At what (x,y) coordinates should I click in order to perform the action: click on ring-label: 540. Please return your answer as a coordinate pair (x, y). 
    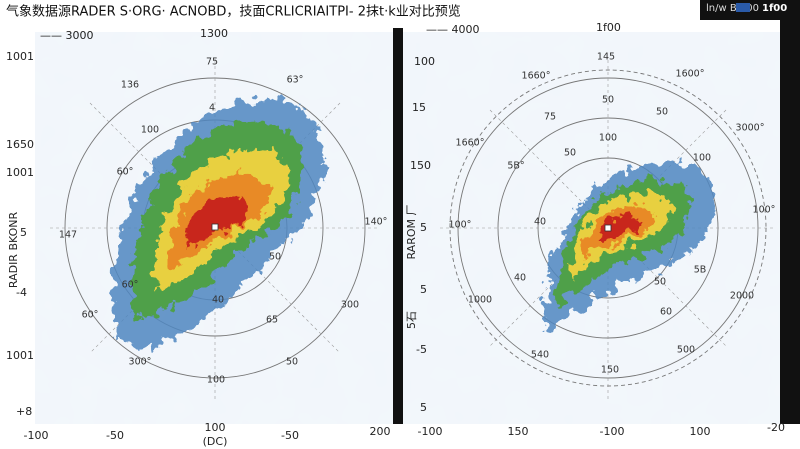
    Looking at the image, I should click on (540, 355).